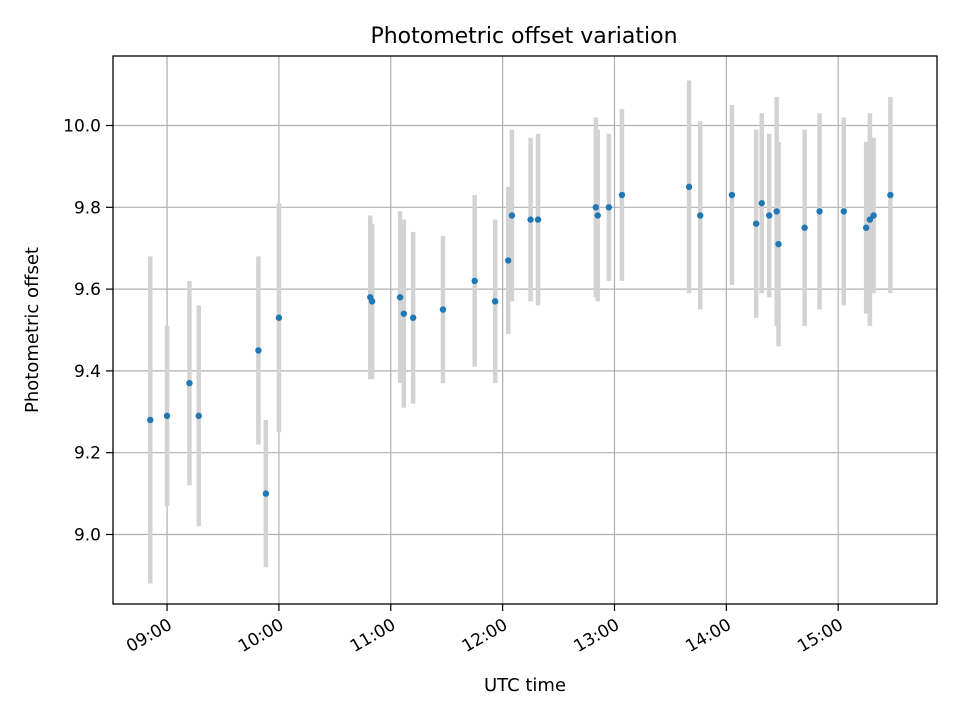 Image resolution: width=960 pixels, height=720 pixels. Describe the element at coordinates (82, 127) in the screenshot. I see `y-tick-label: 10.0` at that location.